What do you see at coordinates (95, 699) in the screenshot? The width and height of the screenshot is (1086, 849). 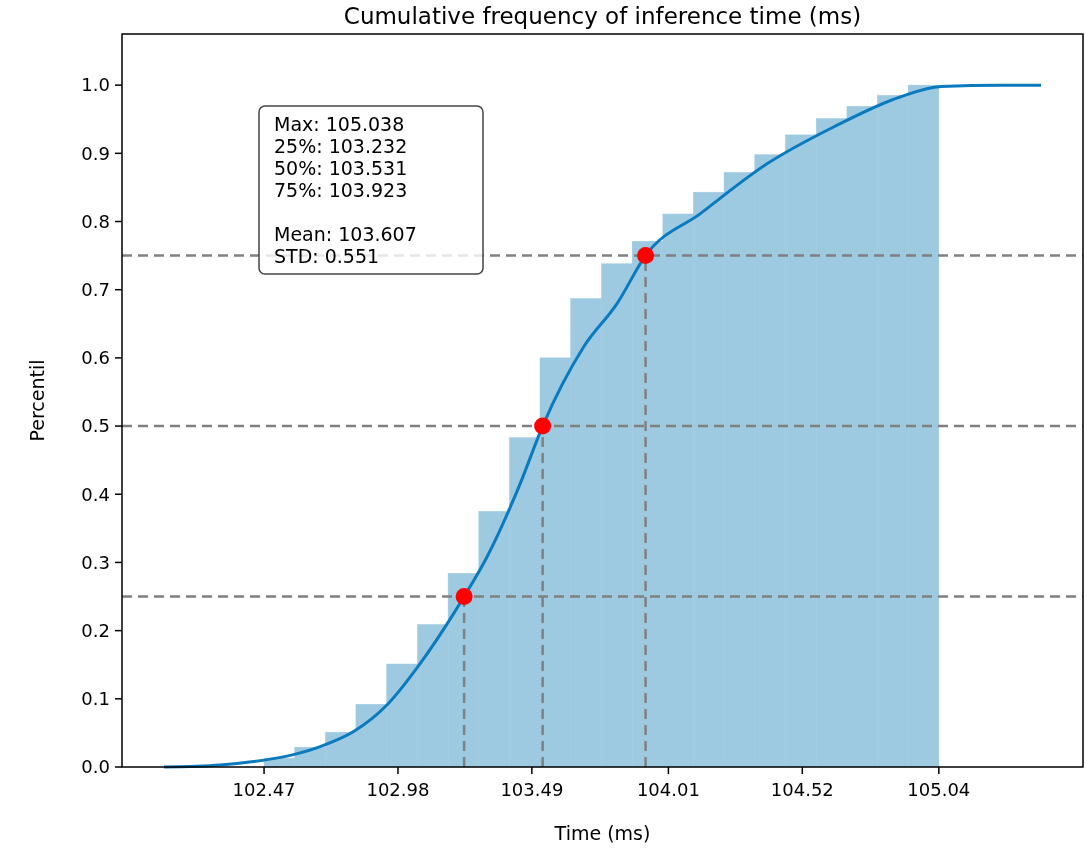 I see `y-tick-label: 0.1` at bounding box center [95, 699].